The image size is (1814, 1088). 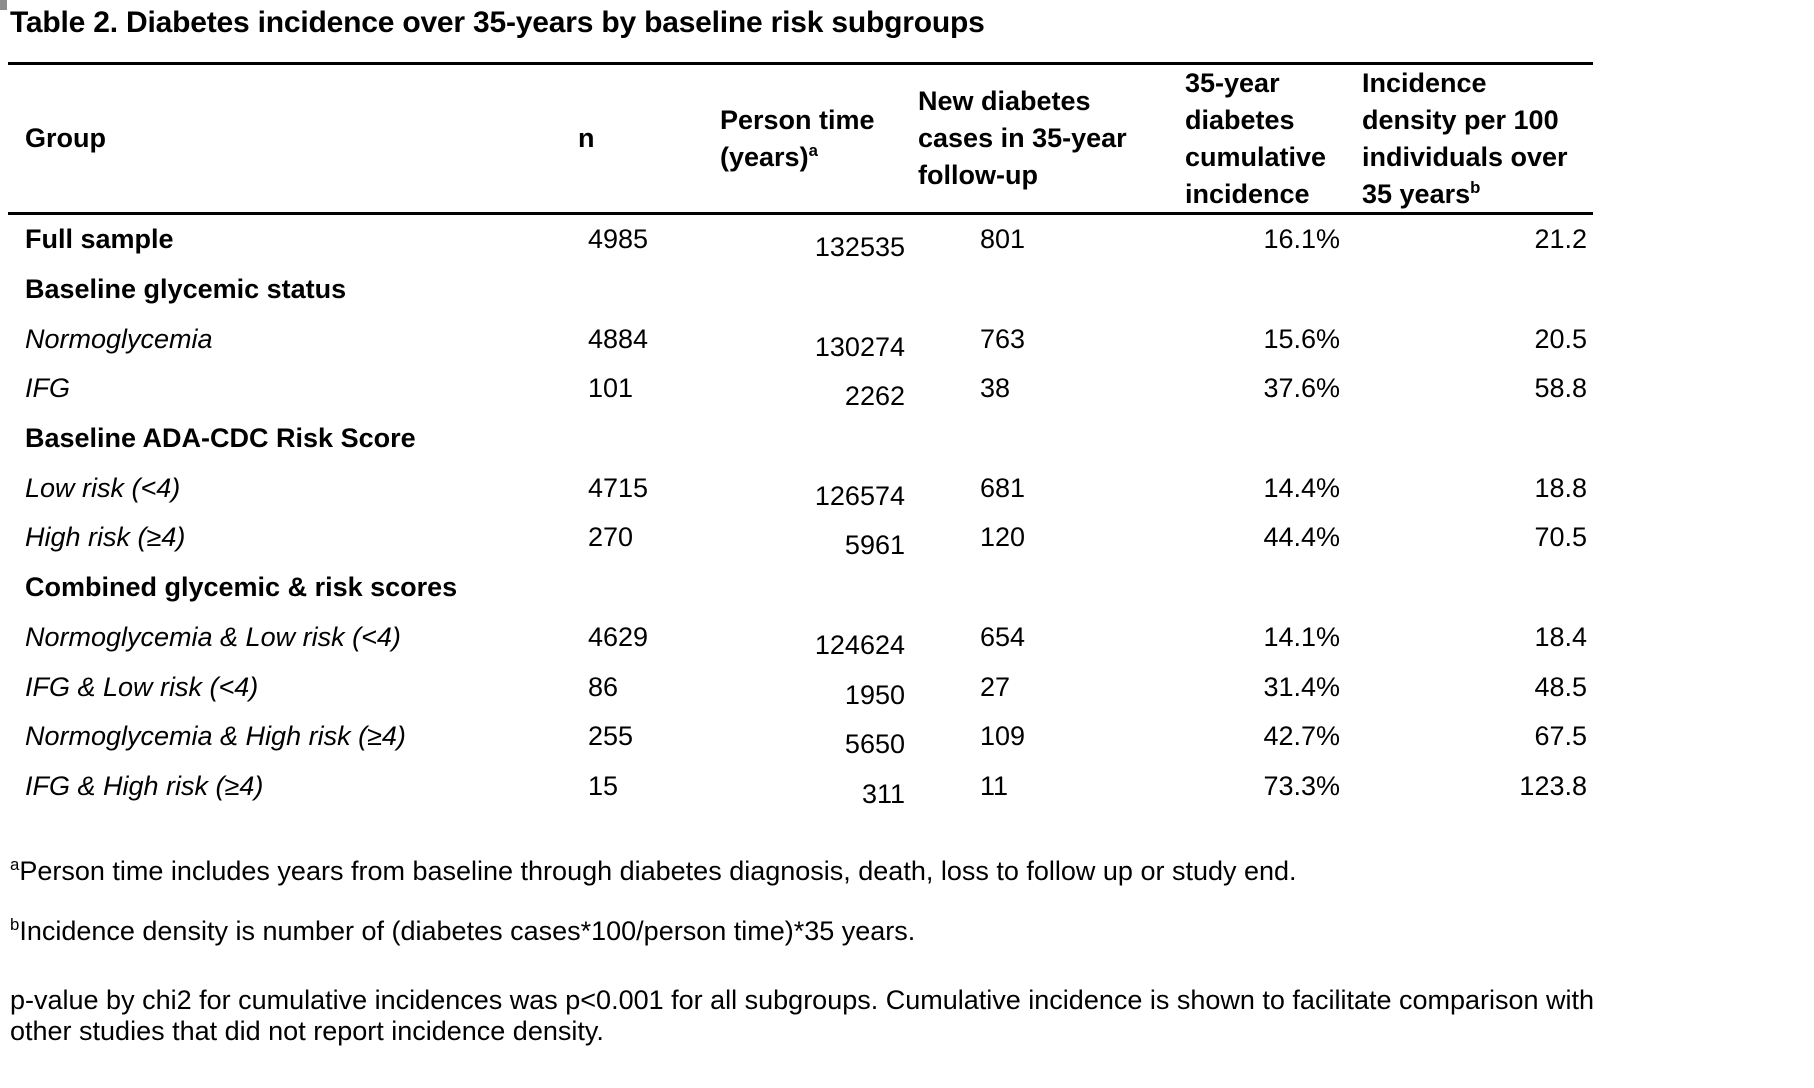 What do you see at coordinates (1560, 487) in the screenshot?
I see `incidence-density-value: 18.8` at bounding box center [1560, 487].